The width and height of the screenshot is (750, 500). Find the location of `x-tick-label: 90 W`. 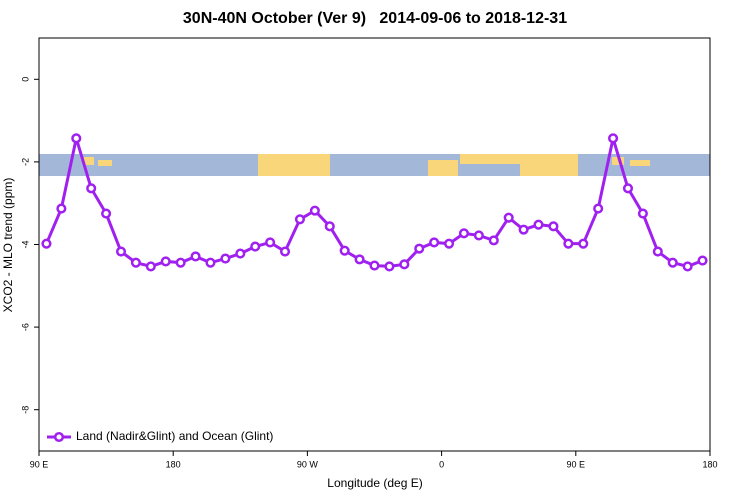

x-tick-label: 90 W is located at coordinates (308, 464).